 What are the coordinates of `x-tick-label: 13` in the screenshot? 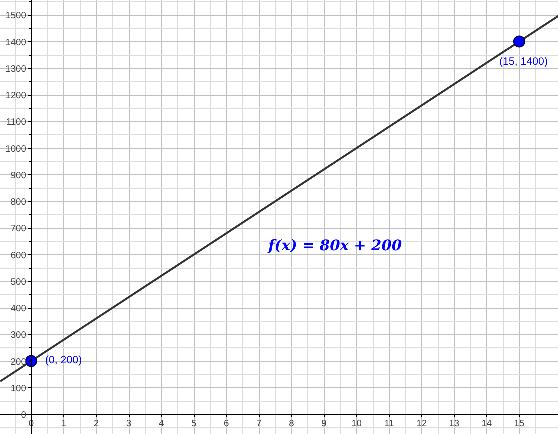 It's located at (454, 423).